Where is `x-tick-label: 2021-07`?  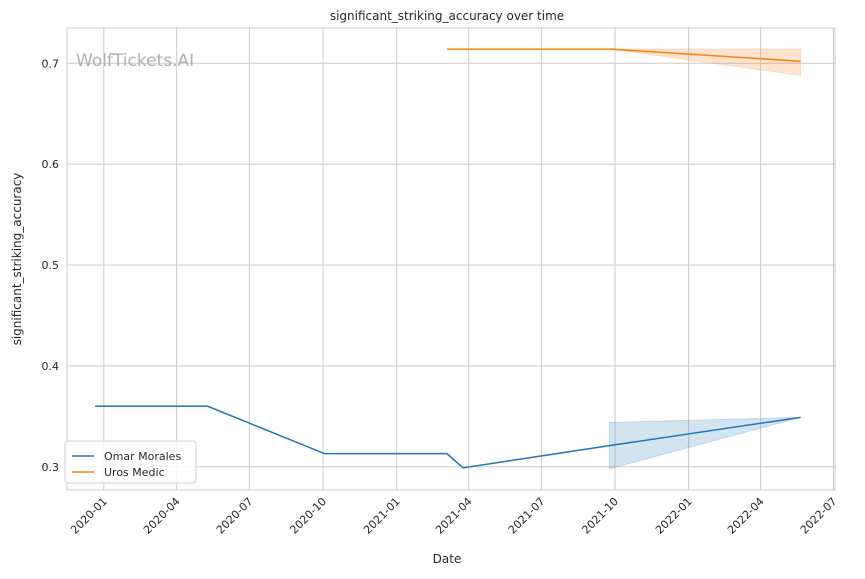 x-tick-label: 2021-07 is located at coordinates (527, 516).